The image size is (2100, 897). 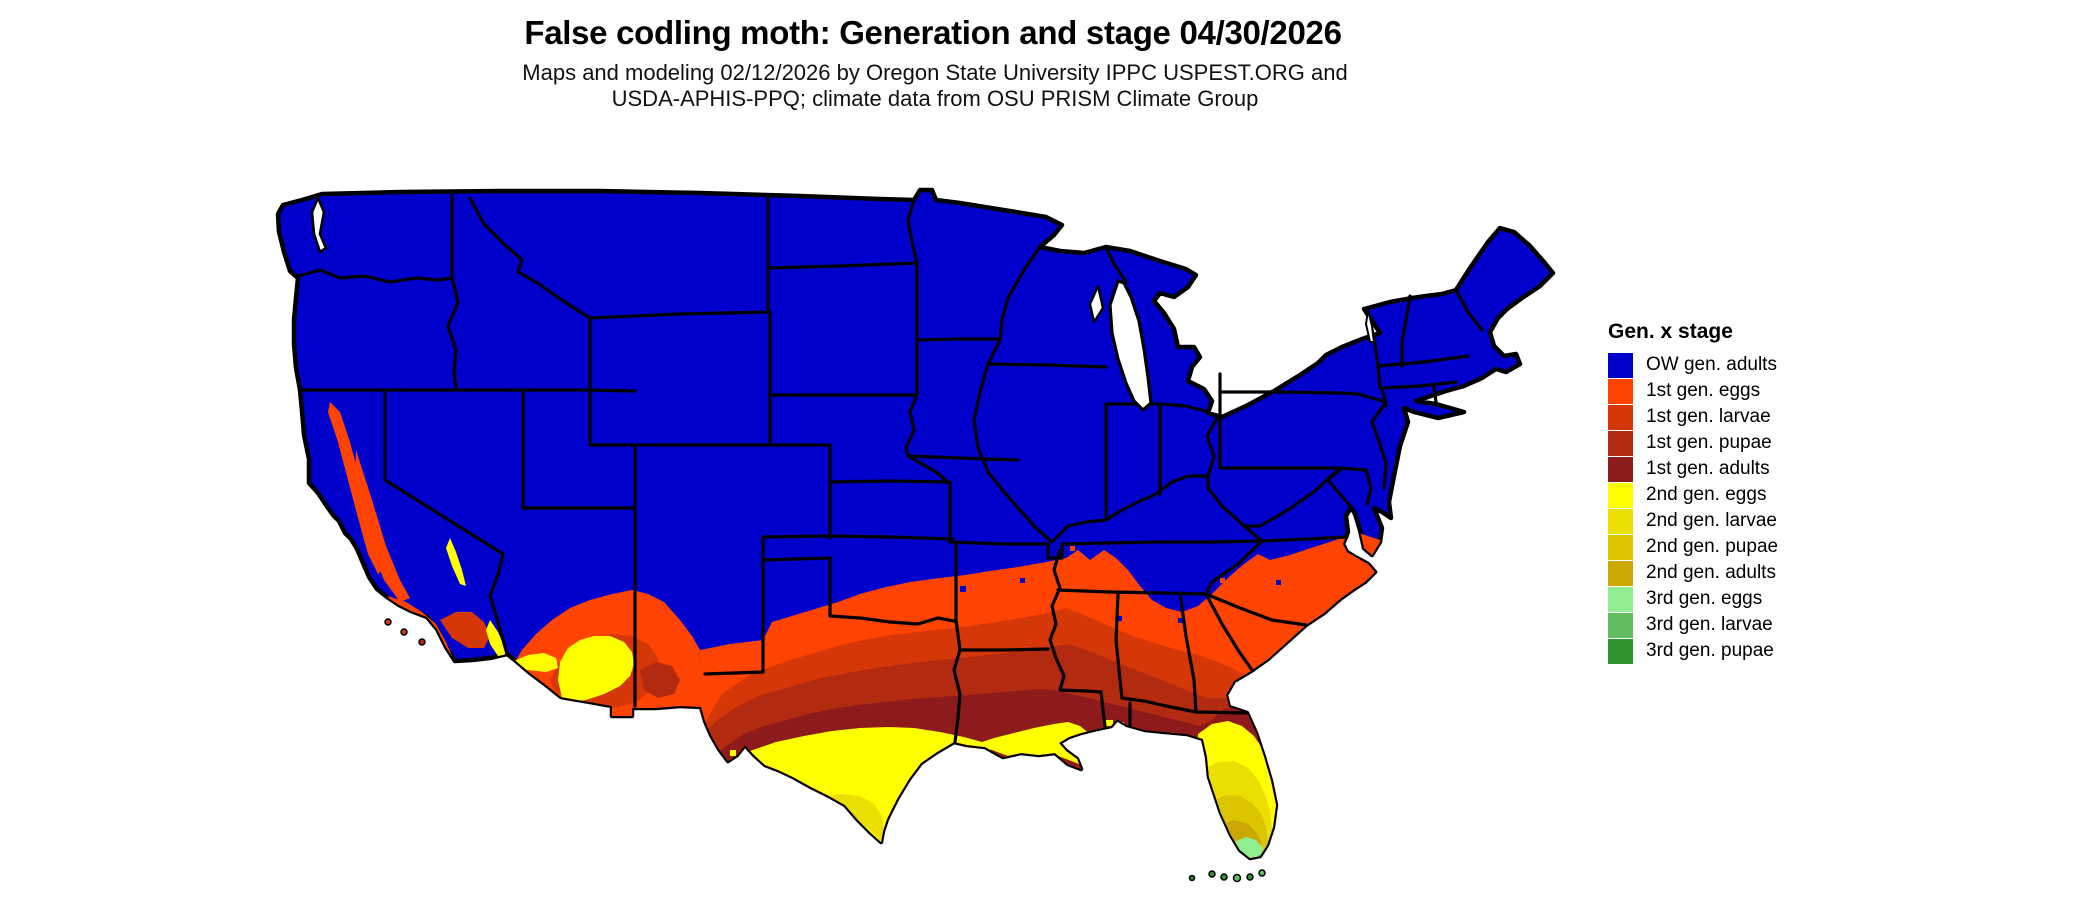 What do you see at coordinates (382, 526) in the screenshot?
I see `band-ca-foothills` at bounding box center [382, 526].